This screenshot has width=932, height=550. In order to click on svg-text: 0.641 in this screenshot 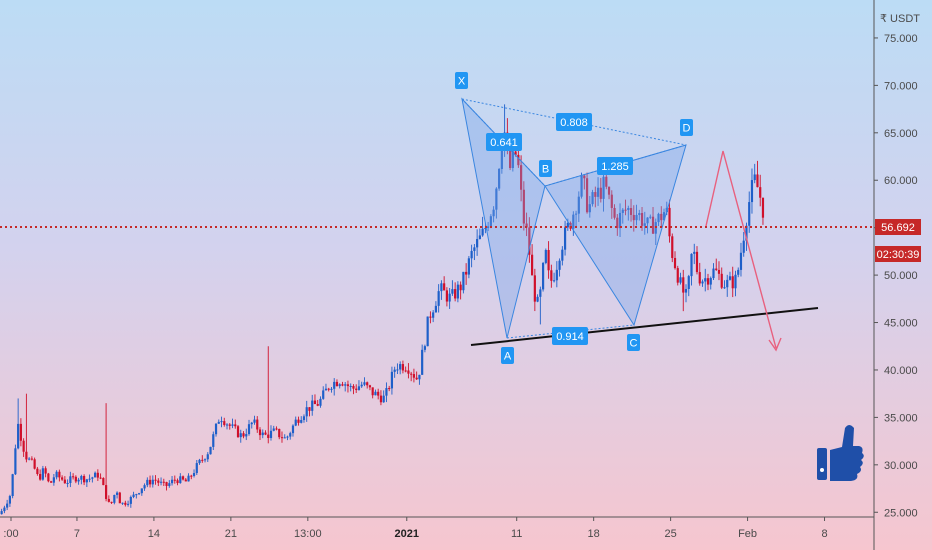, I will do `click(504, 143)`.